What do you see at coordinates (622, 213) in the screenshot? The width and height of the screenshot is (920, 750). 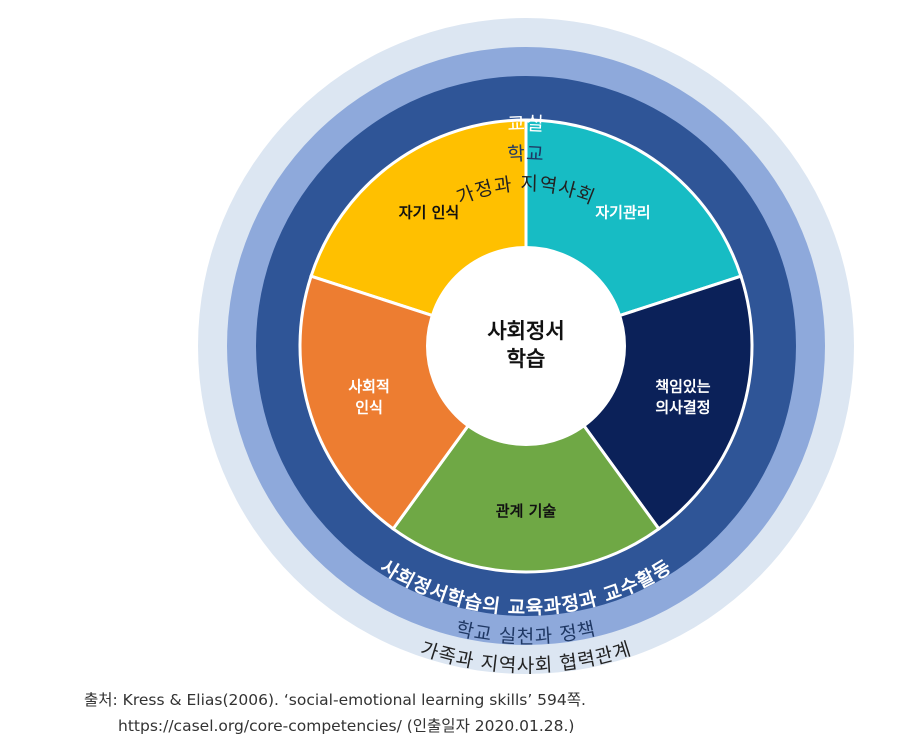 I see `segment-self-management-label: 자기관리` at bounding box center [622, 213].